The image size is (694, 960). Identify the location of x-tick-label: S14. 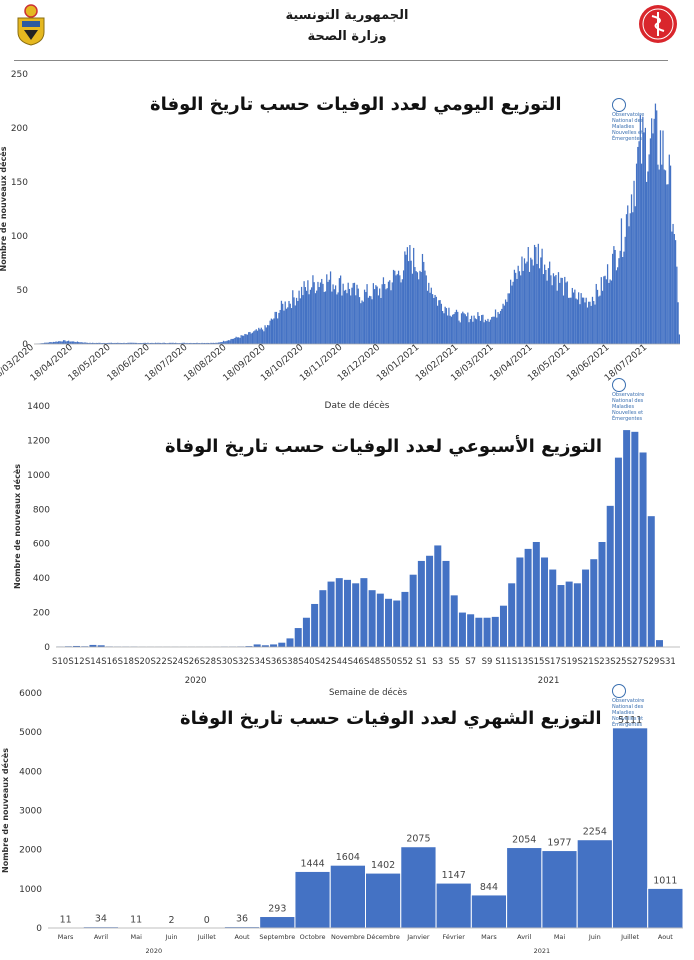
(93, 662).